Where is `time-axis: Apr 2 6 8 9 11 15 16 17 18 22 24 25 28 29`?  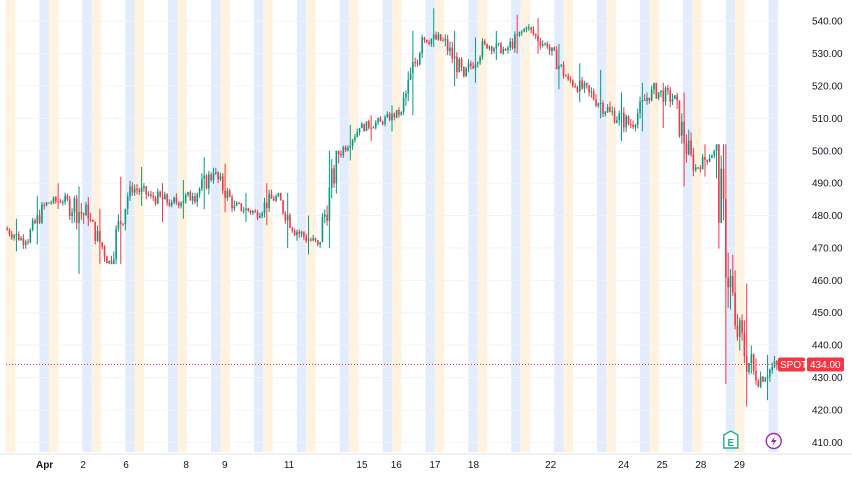 time-axis: Apr 2 6 8 9 11 15 16 17 18 22 24 25 28 29 is located at coordinates (426, 462).